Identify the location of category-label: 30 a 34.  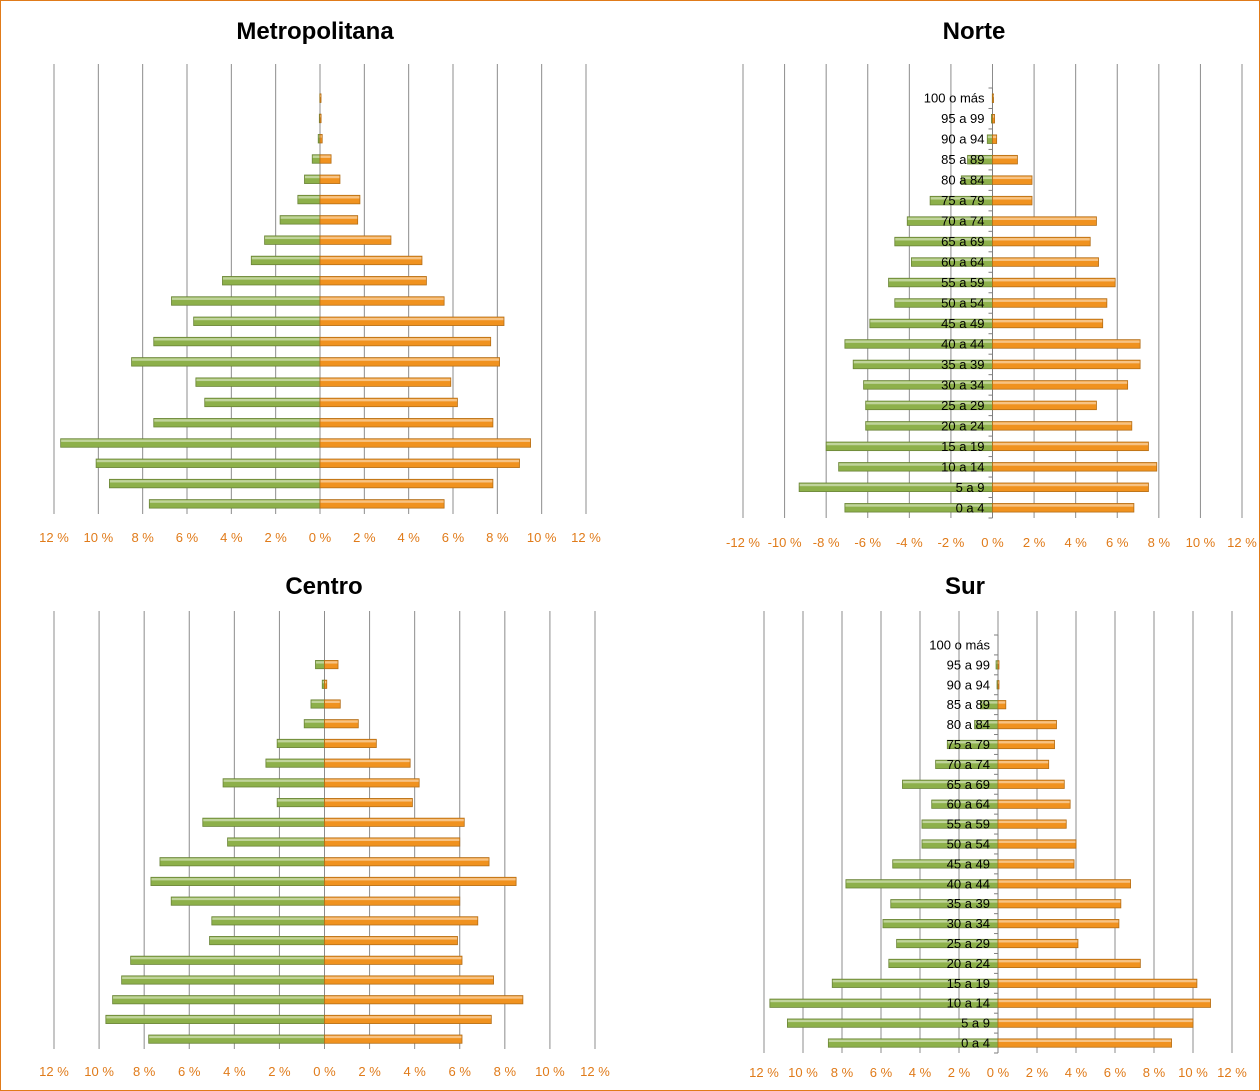
(968, 923).